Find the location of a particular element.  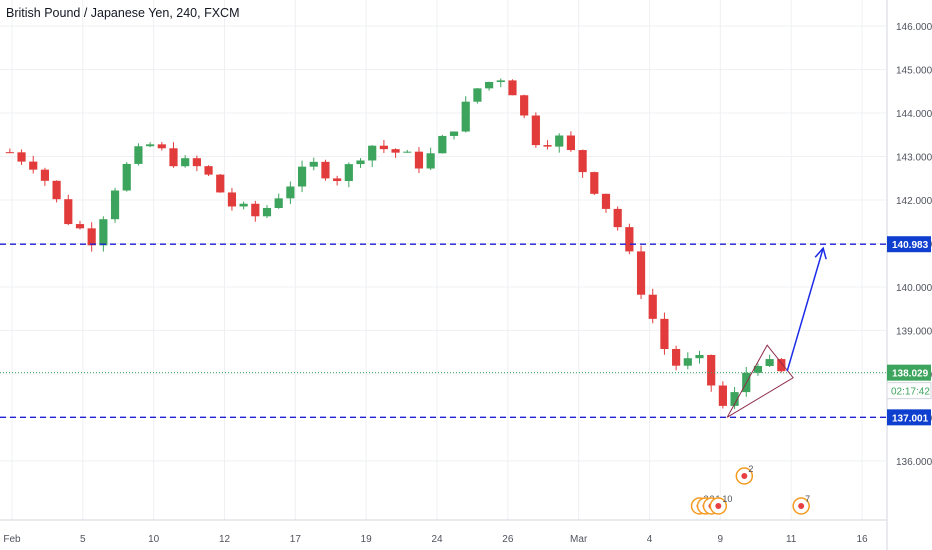

x-tick-label: 10 is located at coordinates (154, 539).